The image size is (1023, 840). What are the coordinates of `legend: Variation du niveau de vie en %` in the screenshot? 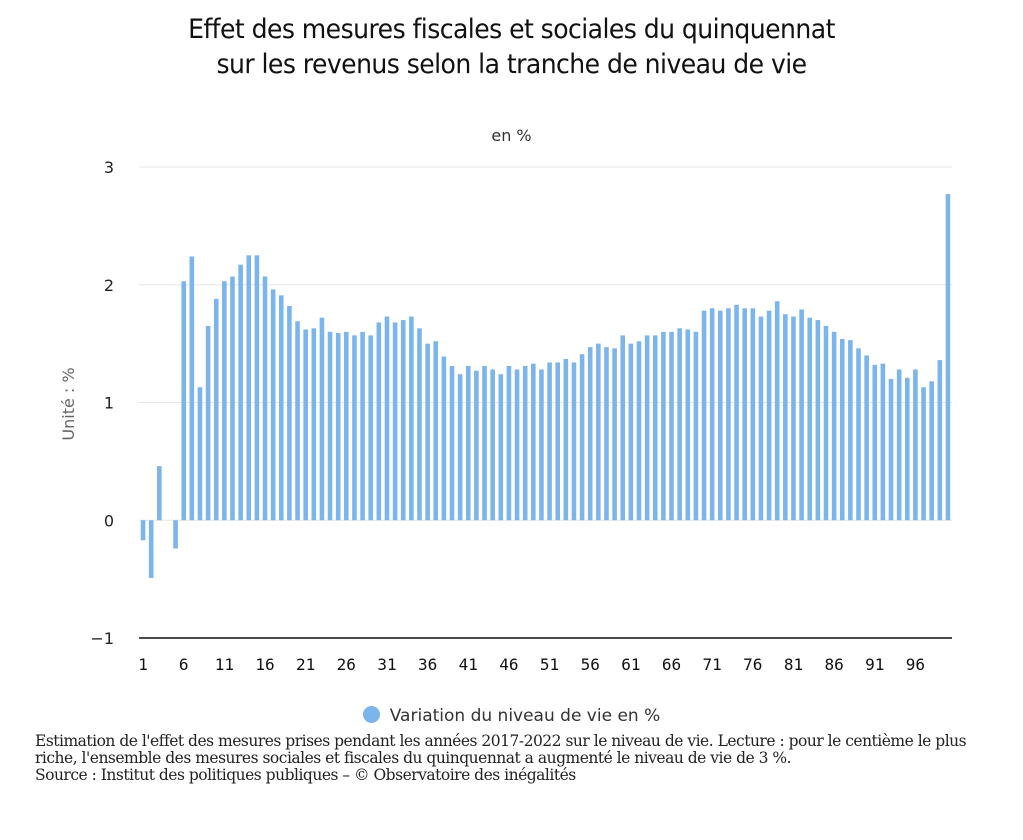 It's located at (511, 716).